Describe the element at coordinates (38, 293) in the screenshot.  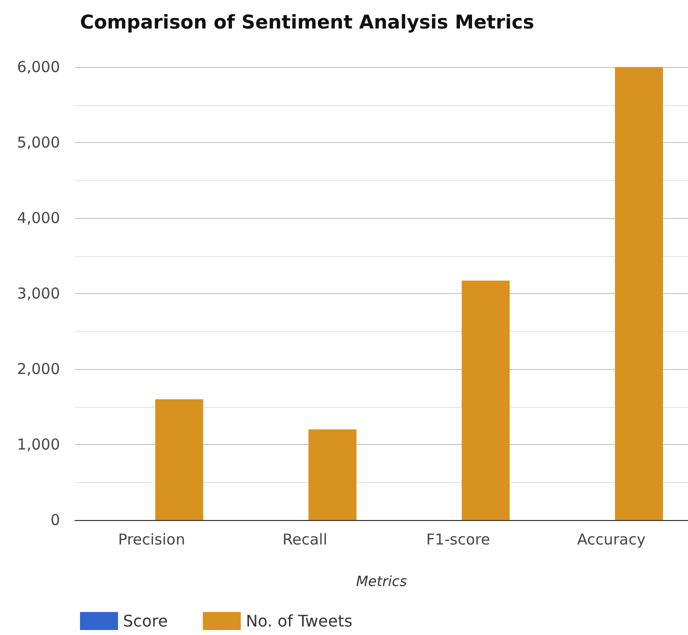
I see `y-tick-label: 3,000` at that location.